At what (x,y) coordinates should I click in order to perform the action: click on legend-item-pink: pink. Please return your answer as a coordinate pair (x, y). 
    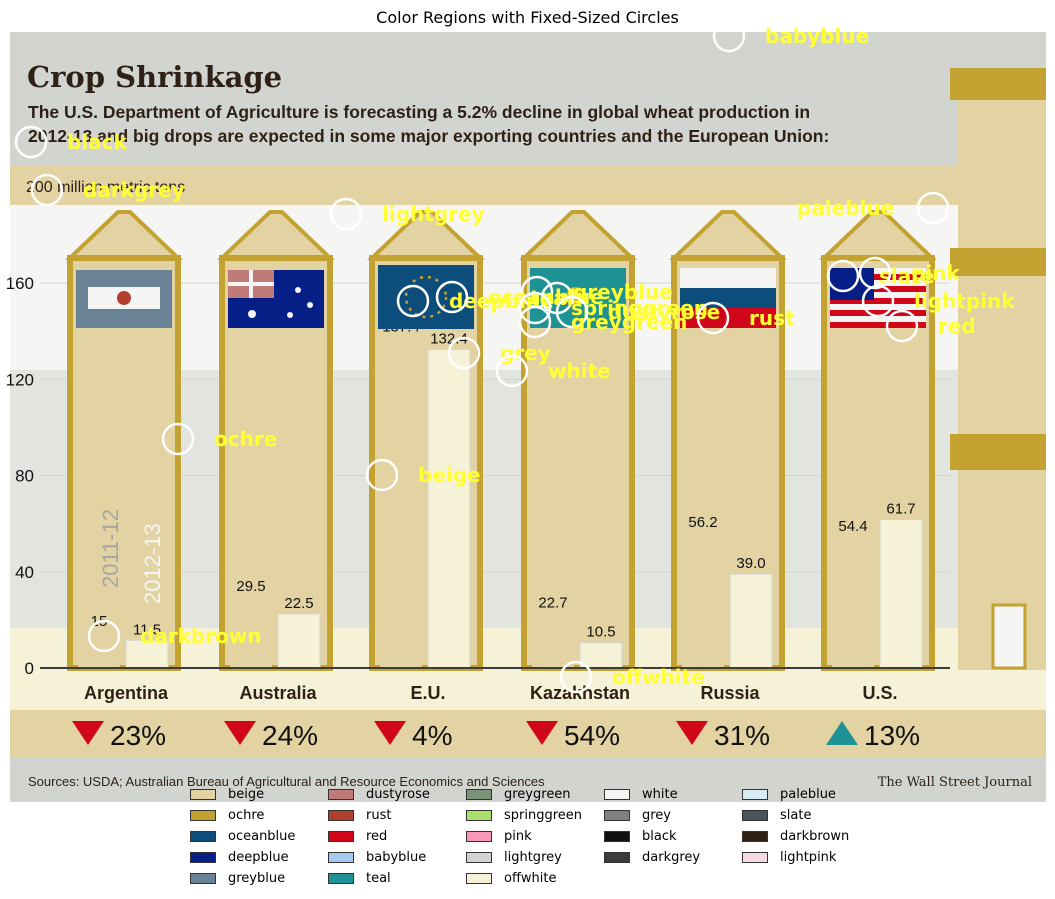
    Looking at the image, I should click on (524, 836).